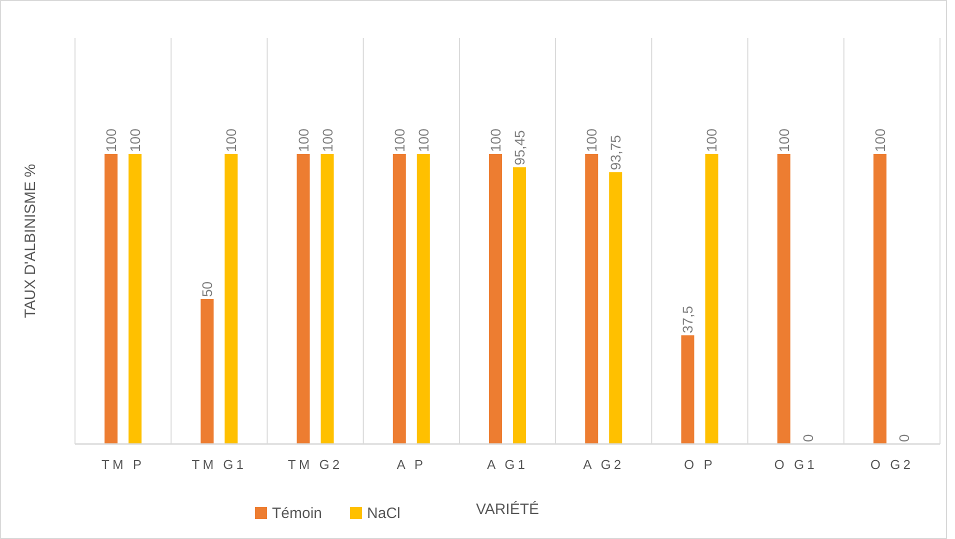  Describe the element at coordinates (207, 289) in the screenshot. I see `data-label: 50` at that location.